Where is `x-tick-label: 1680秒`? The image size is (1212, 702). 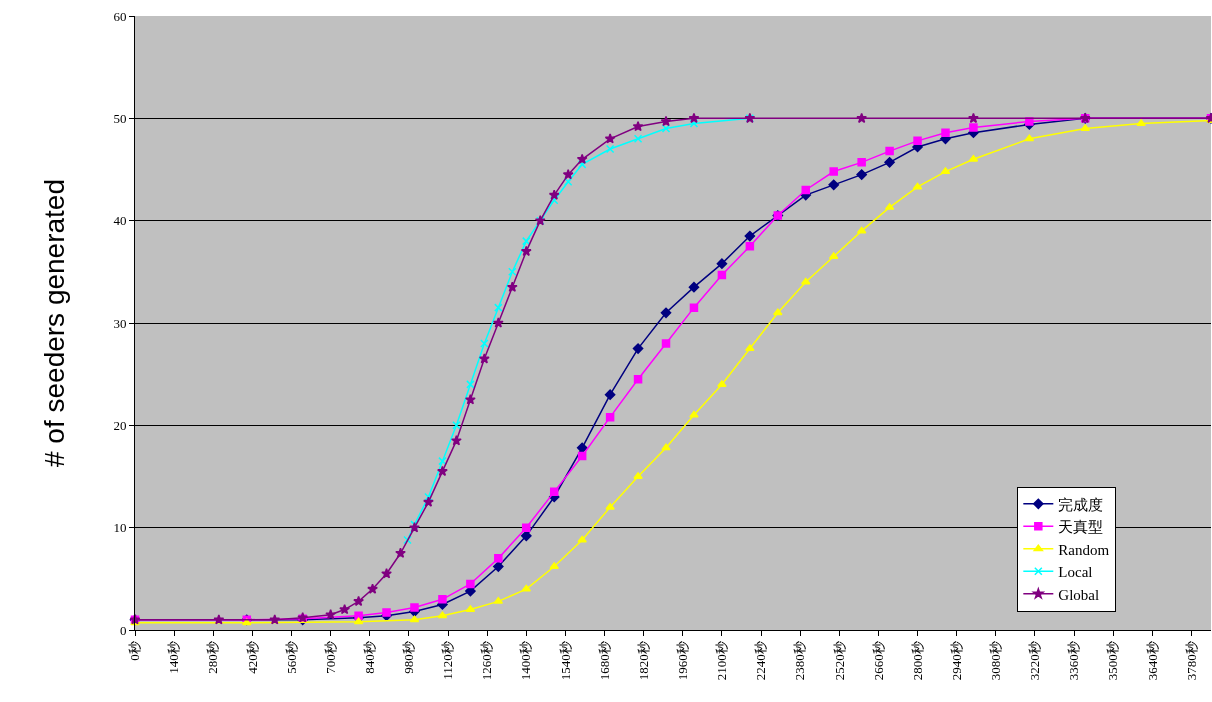
x-tick-label: 1680秒 is located at coordinates (604, 661).